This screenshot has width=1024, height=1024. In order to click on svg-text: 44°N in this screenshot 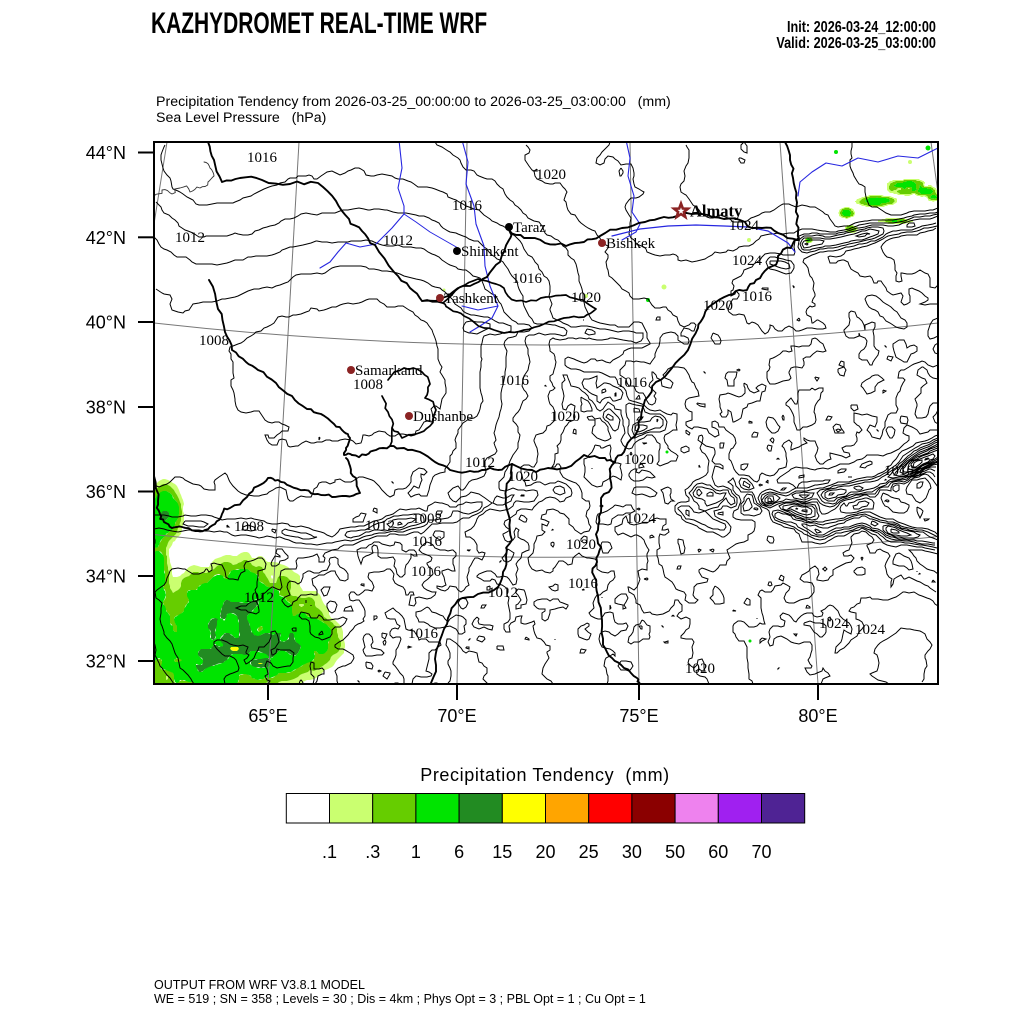, I will do `click(106, 153)`.